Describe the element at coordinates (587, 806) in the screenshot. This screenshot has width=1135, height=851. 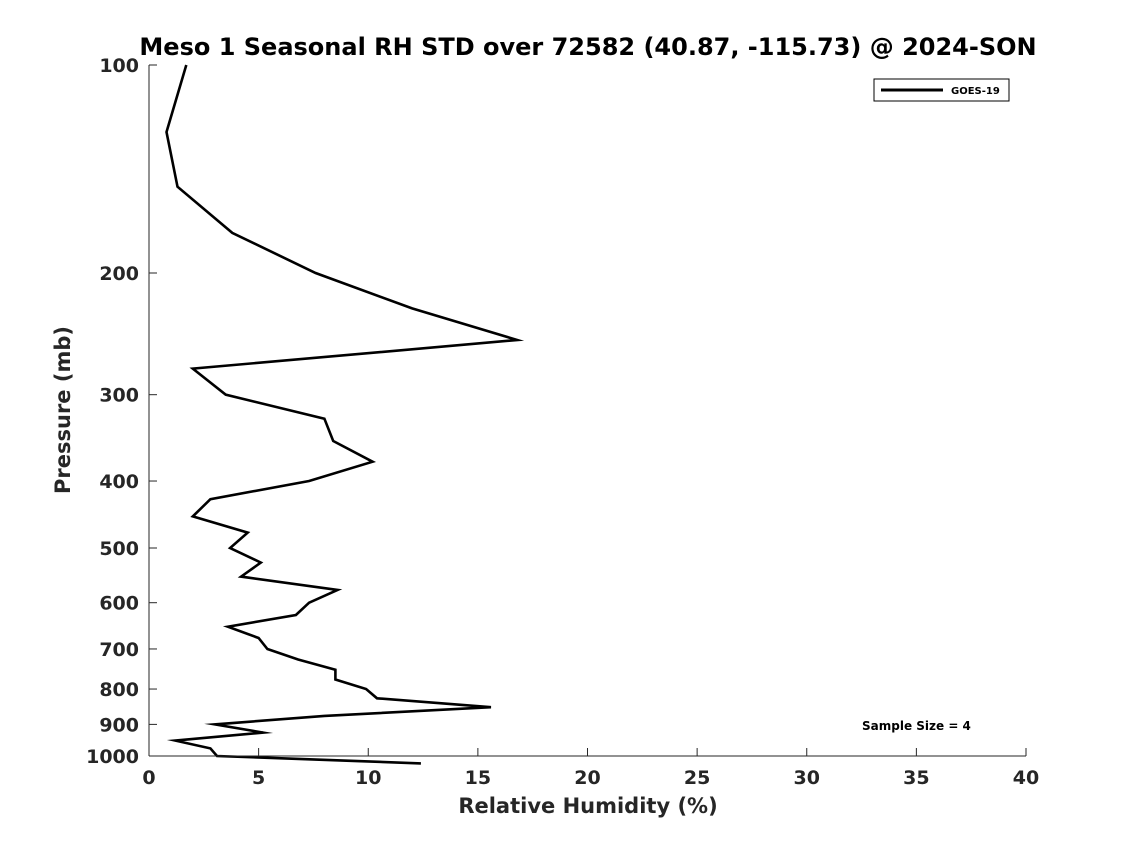
I see `x-axis-label: Relative Humidity (%)` at that location.